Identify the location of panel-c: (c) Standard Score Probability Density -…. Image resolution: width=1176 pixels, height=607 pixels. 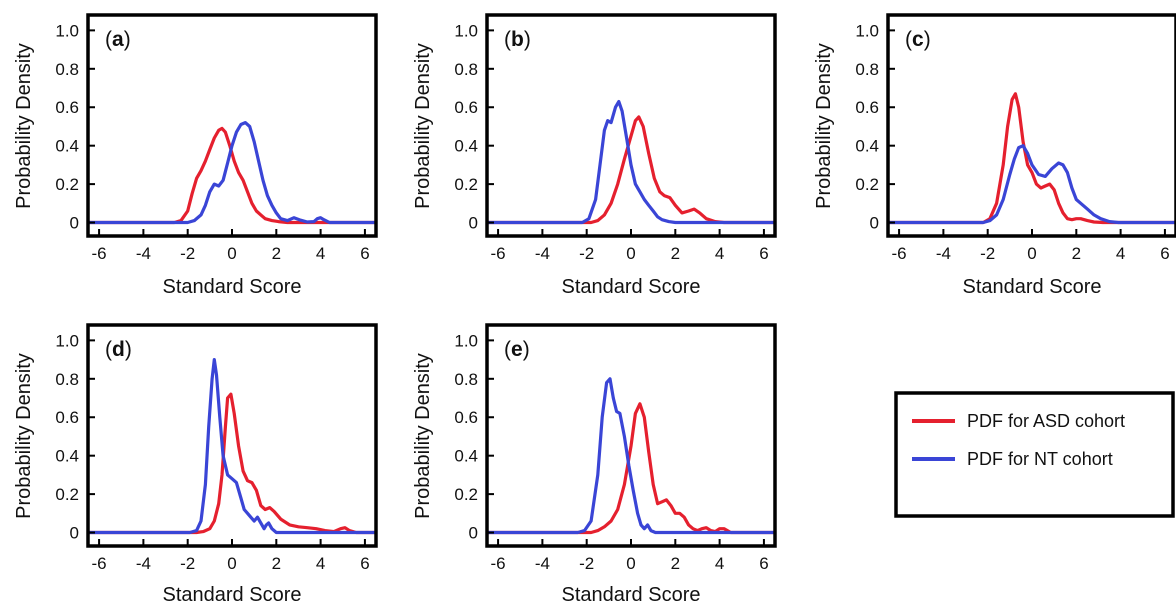
(994, 155).